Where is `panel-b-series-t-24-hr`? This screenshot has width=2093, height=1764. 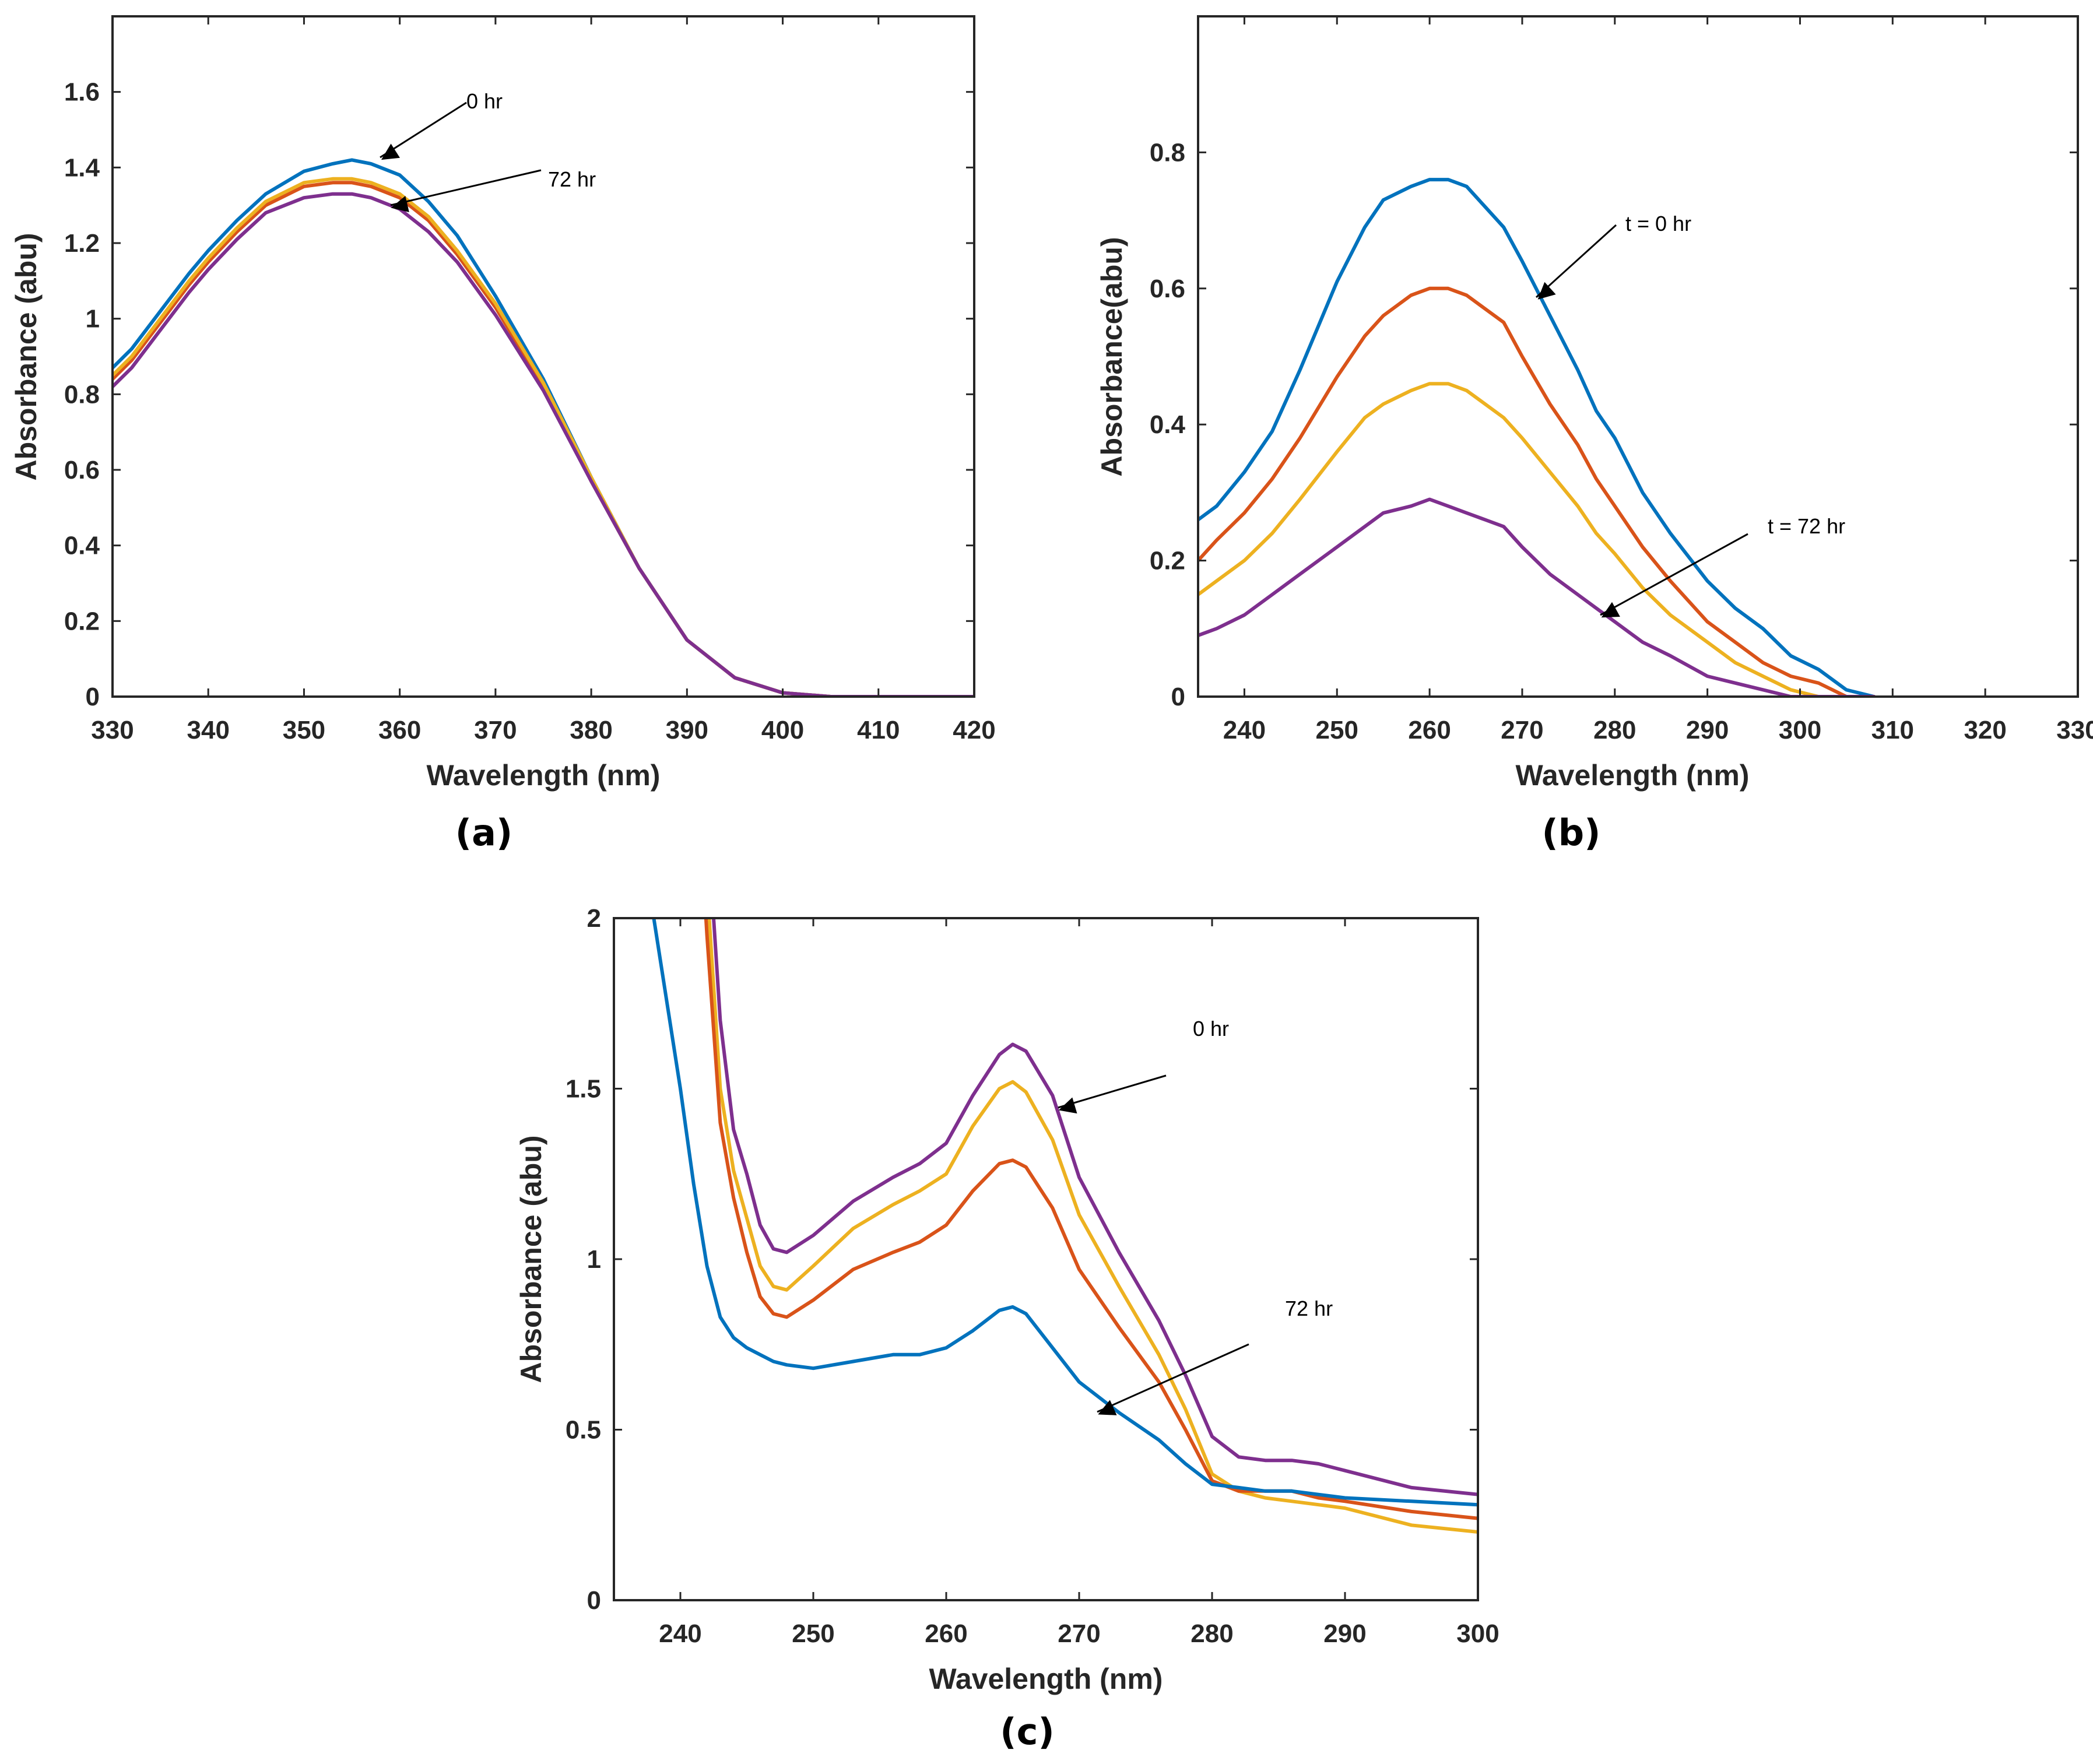 panel-b-series-t-24-hr is located at coordinates (1537, 492).